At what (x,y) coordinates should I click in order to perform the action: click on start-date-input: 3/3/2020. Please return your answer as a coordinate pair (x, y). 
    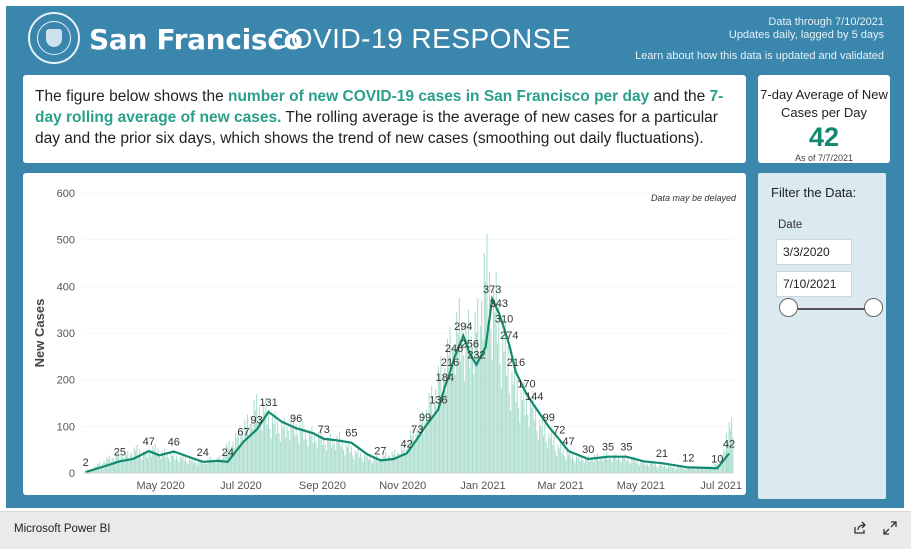
    Looking at the image, I should click on (814, 252).